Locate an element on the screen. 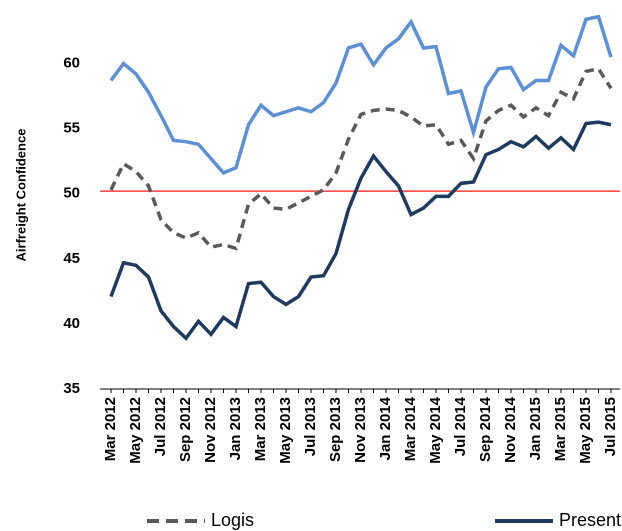  x-tick-label: Jul 2012 is located at coordinates (160, 426).